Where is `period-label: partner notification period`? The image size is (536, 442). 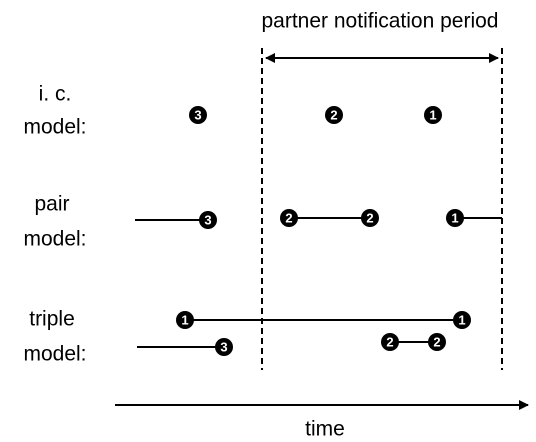
period-label: partner notification period is located at coordinates (380, 21).